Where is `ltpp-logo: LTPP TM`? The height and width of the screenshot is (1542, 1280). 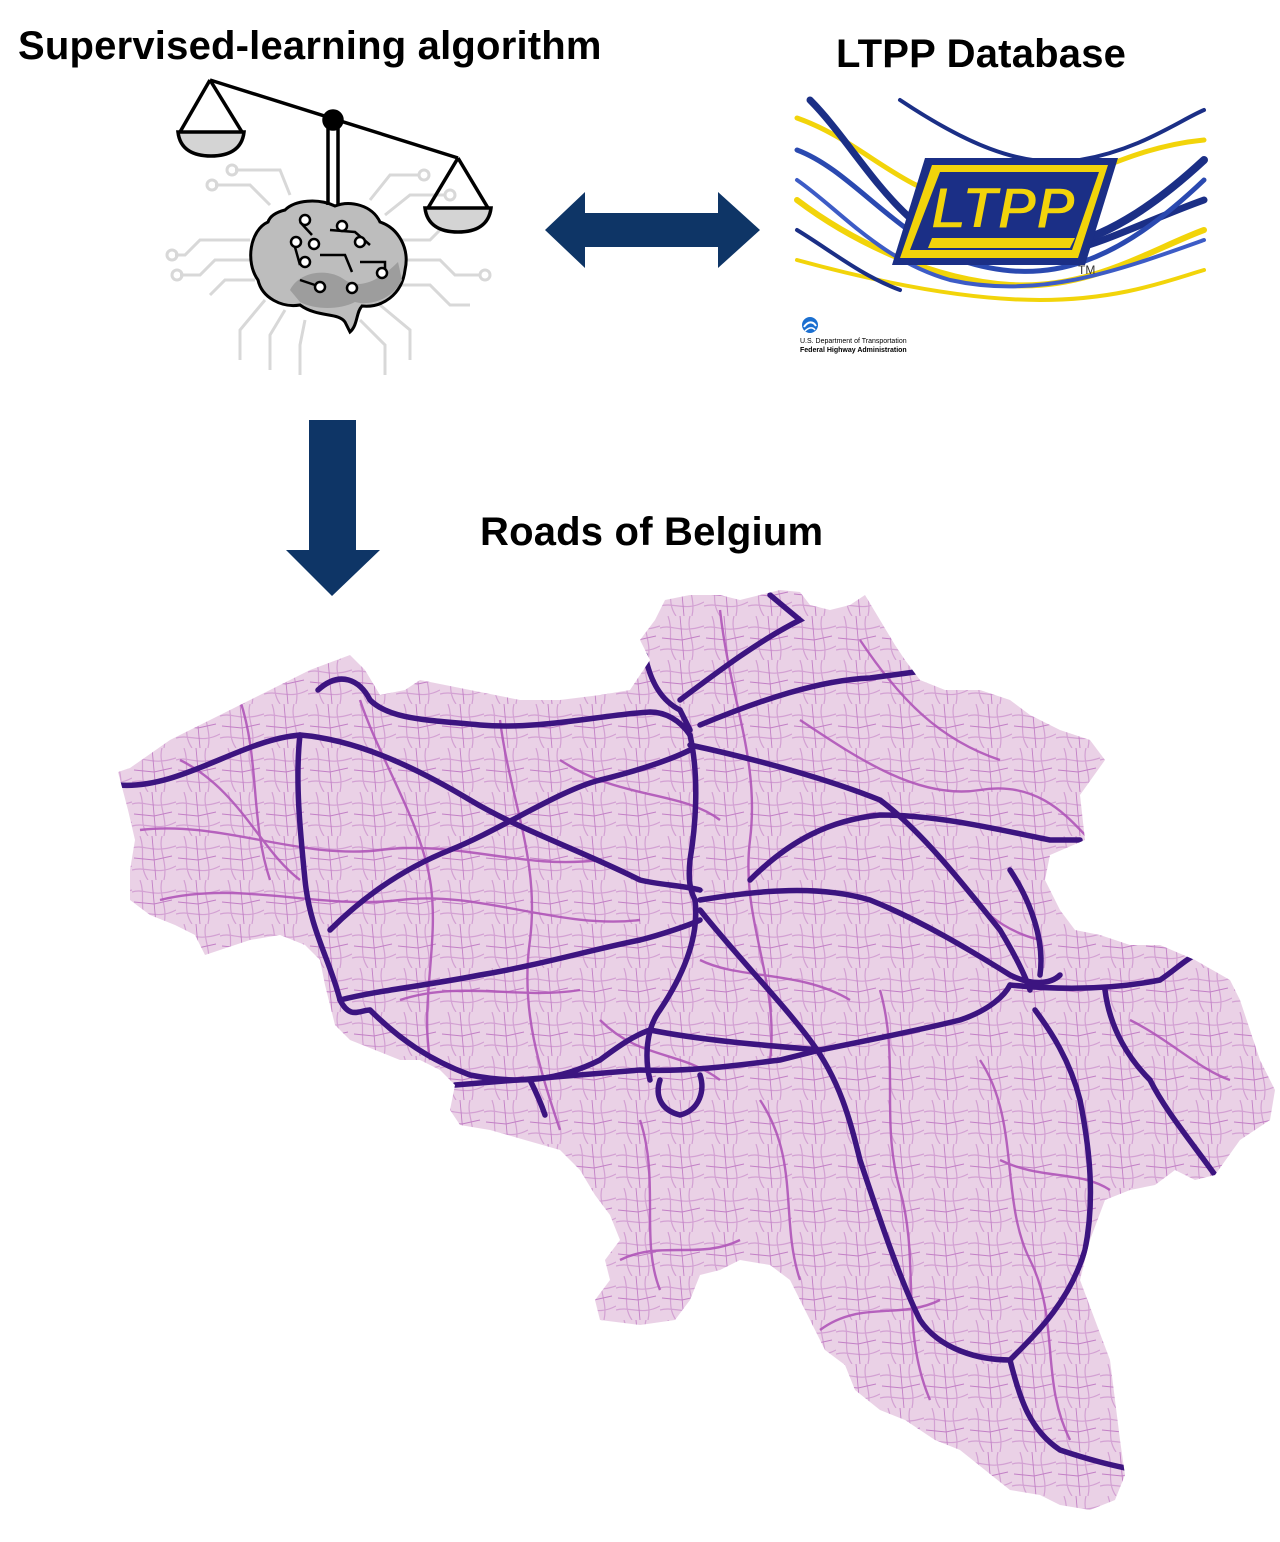
ltpp-logo: LTPP TM is located at coordinates (1001, 214).